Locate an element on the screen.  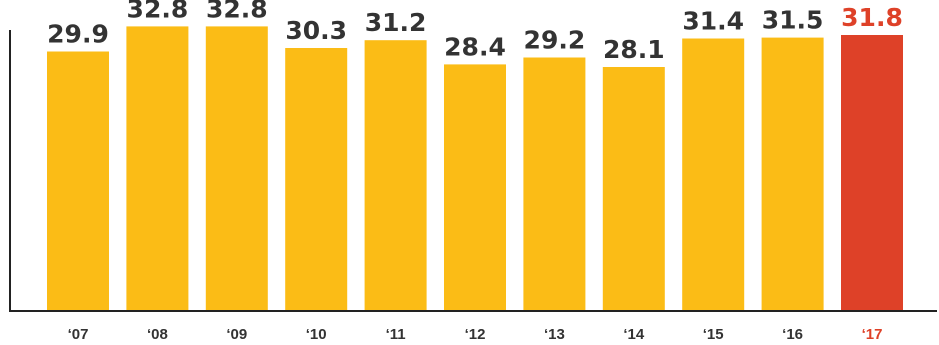
x-tick-label-4: ‘11 is located at coordinates (396, 334).